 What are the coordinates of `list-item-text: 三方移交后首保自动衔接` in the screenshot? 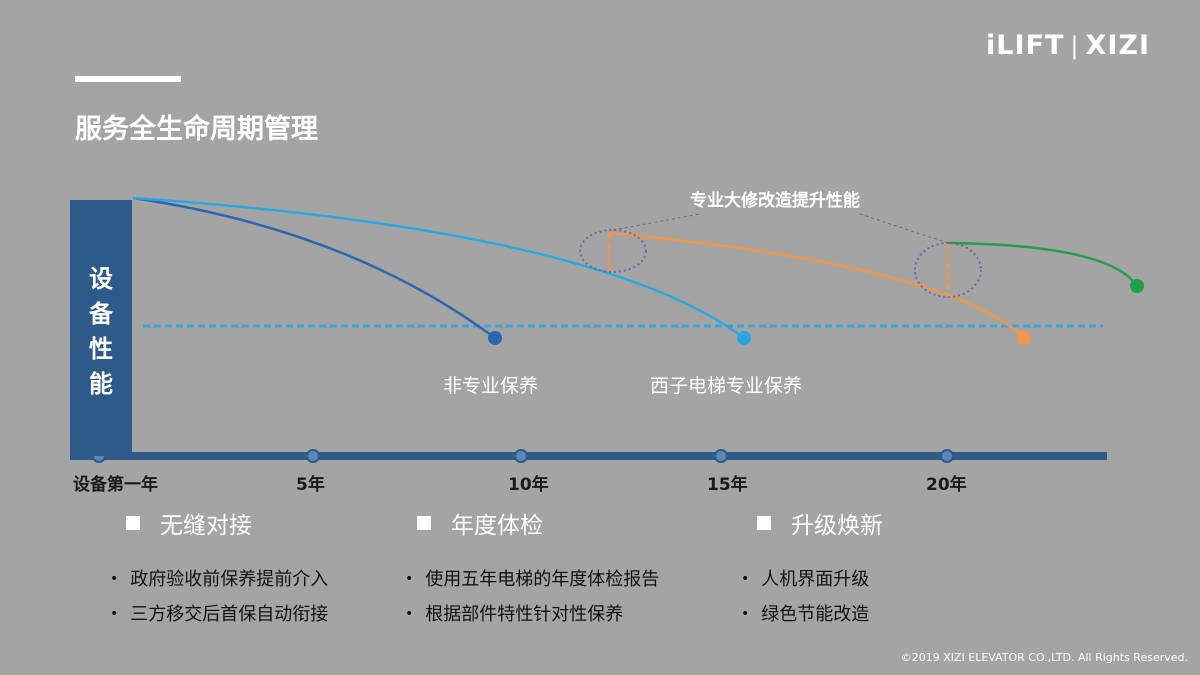 It's located at (229, 614).